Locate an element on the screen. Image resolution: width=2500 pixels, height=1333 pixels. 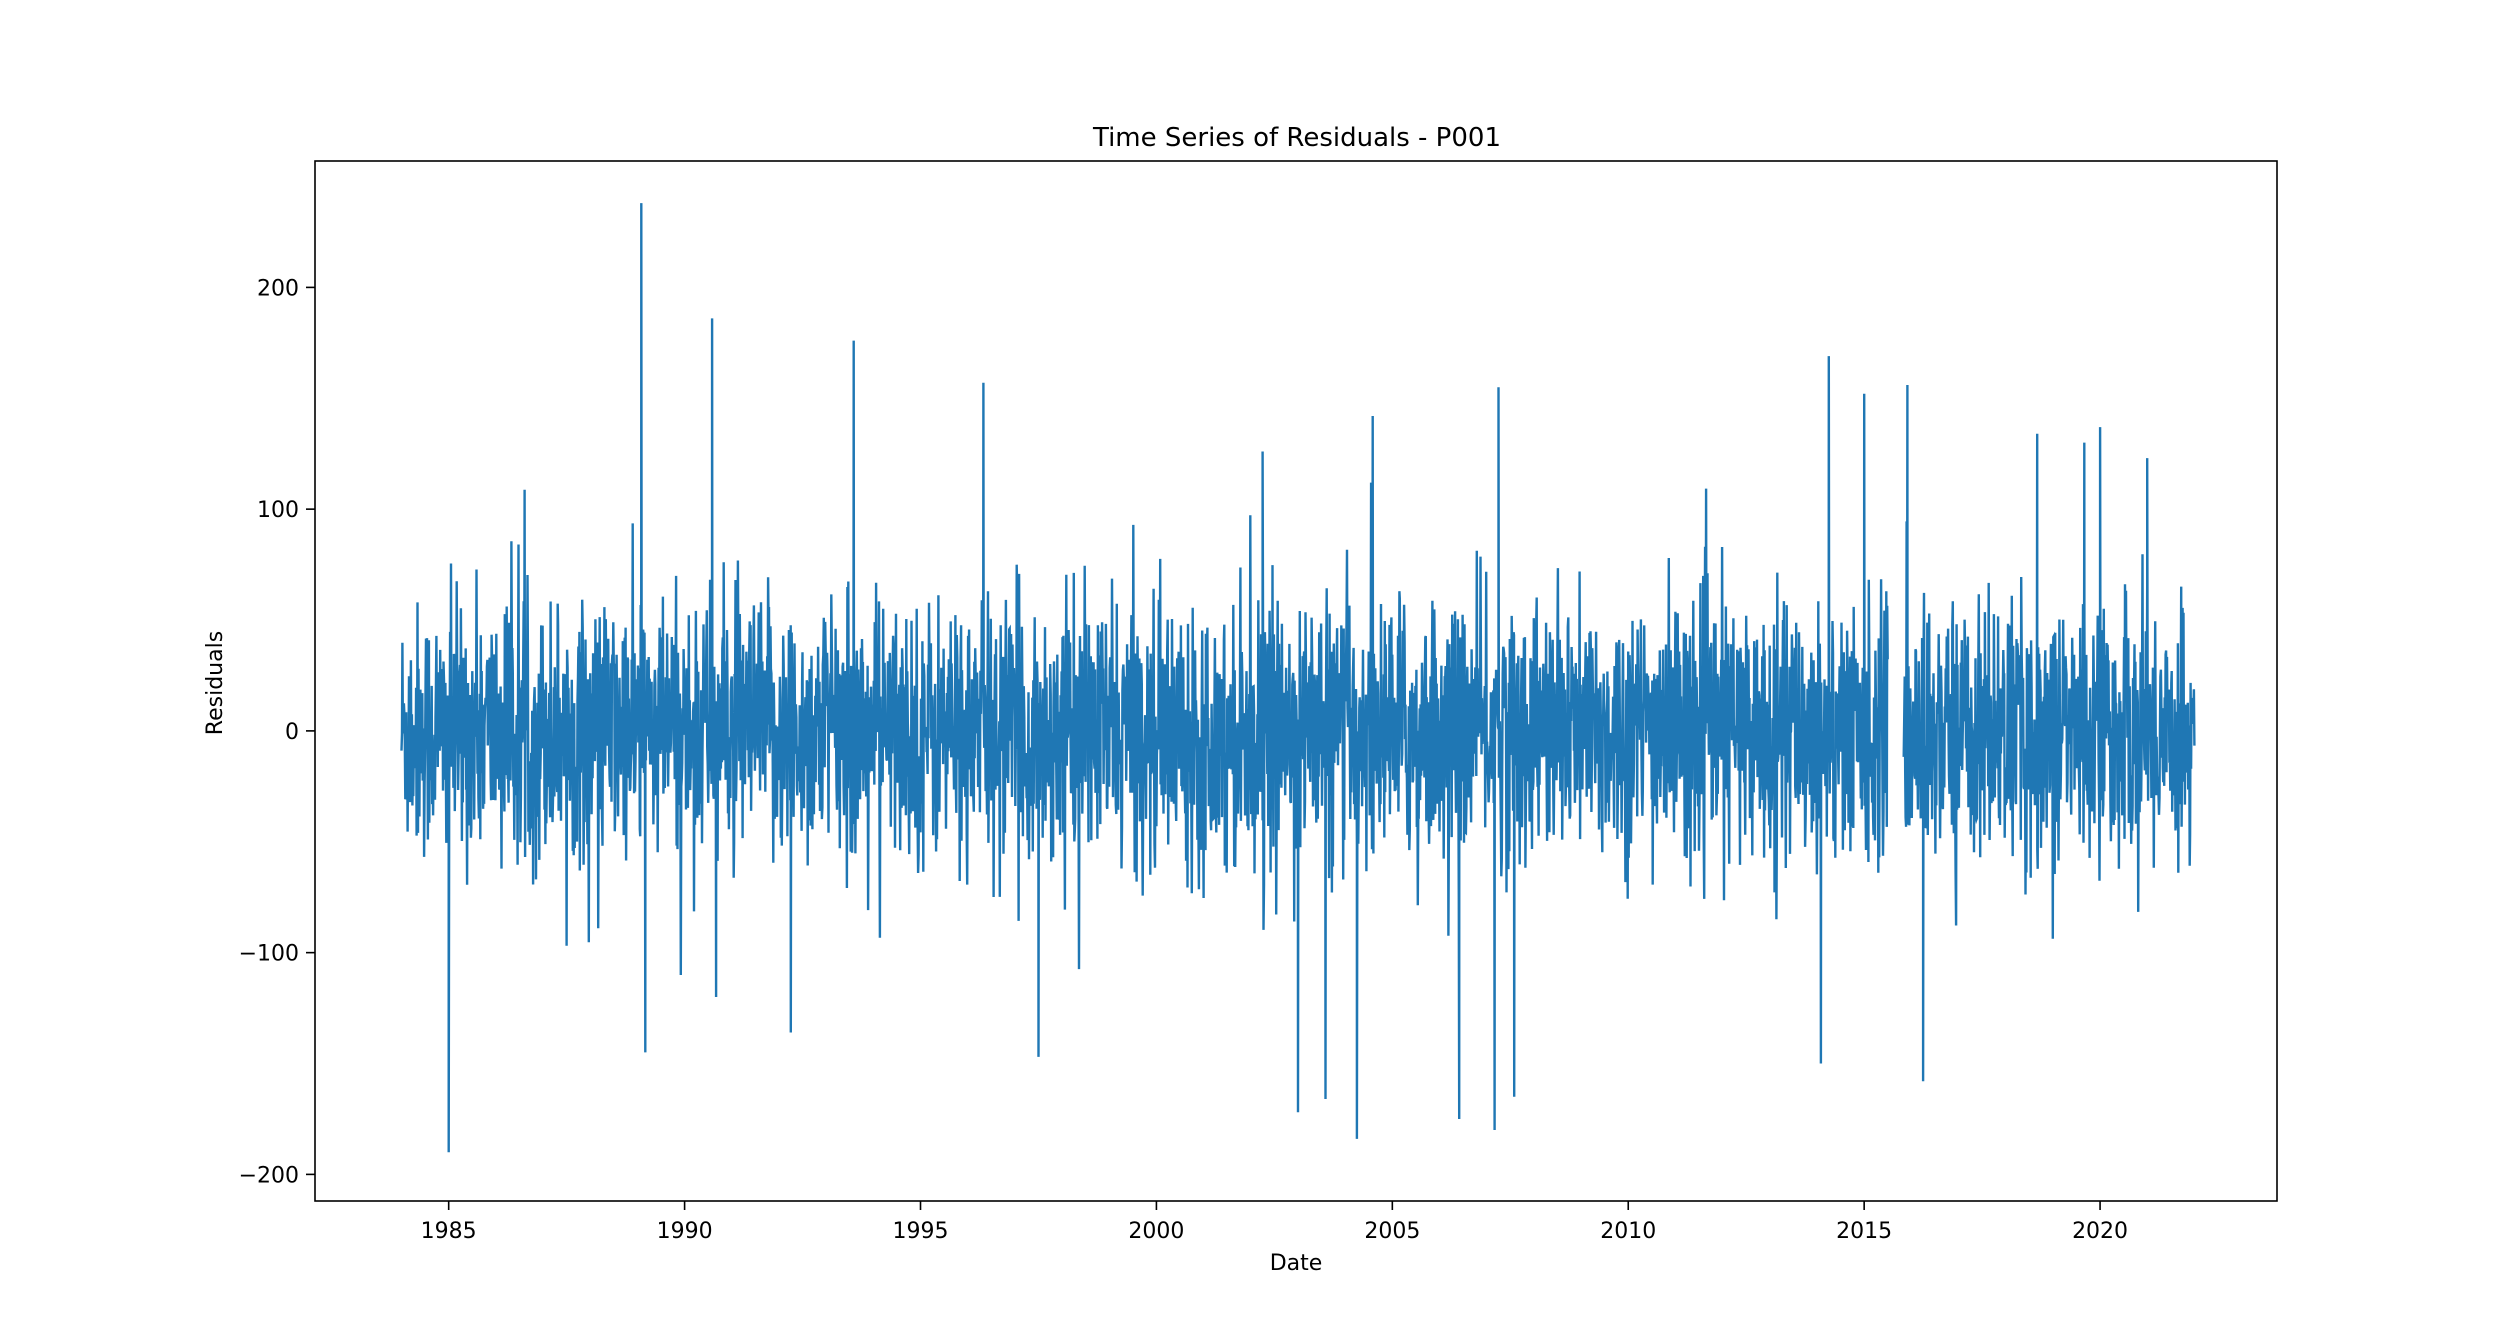
y-tick-label: −200 is located at coordinates (269, 1175).